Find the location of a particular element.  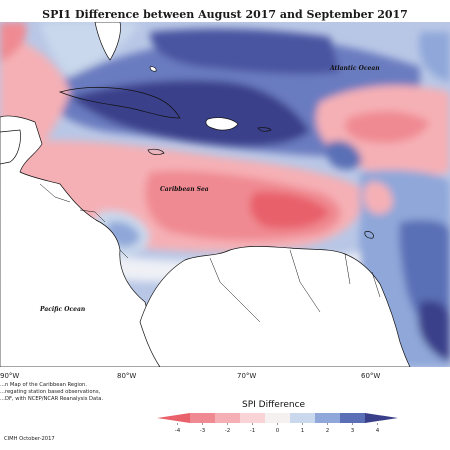

footnote-line-3: ...DF, with NCEP/NCAR Reanalysis Data. is located at coordinates (52, 399).